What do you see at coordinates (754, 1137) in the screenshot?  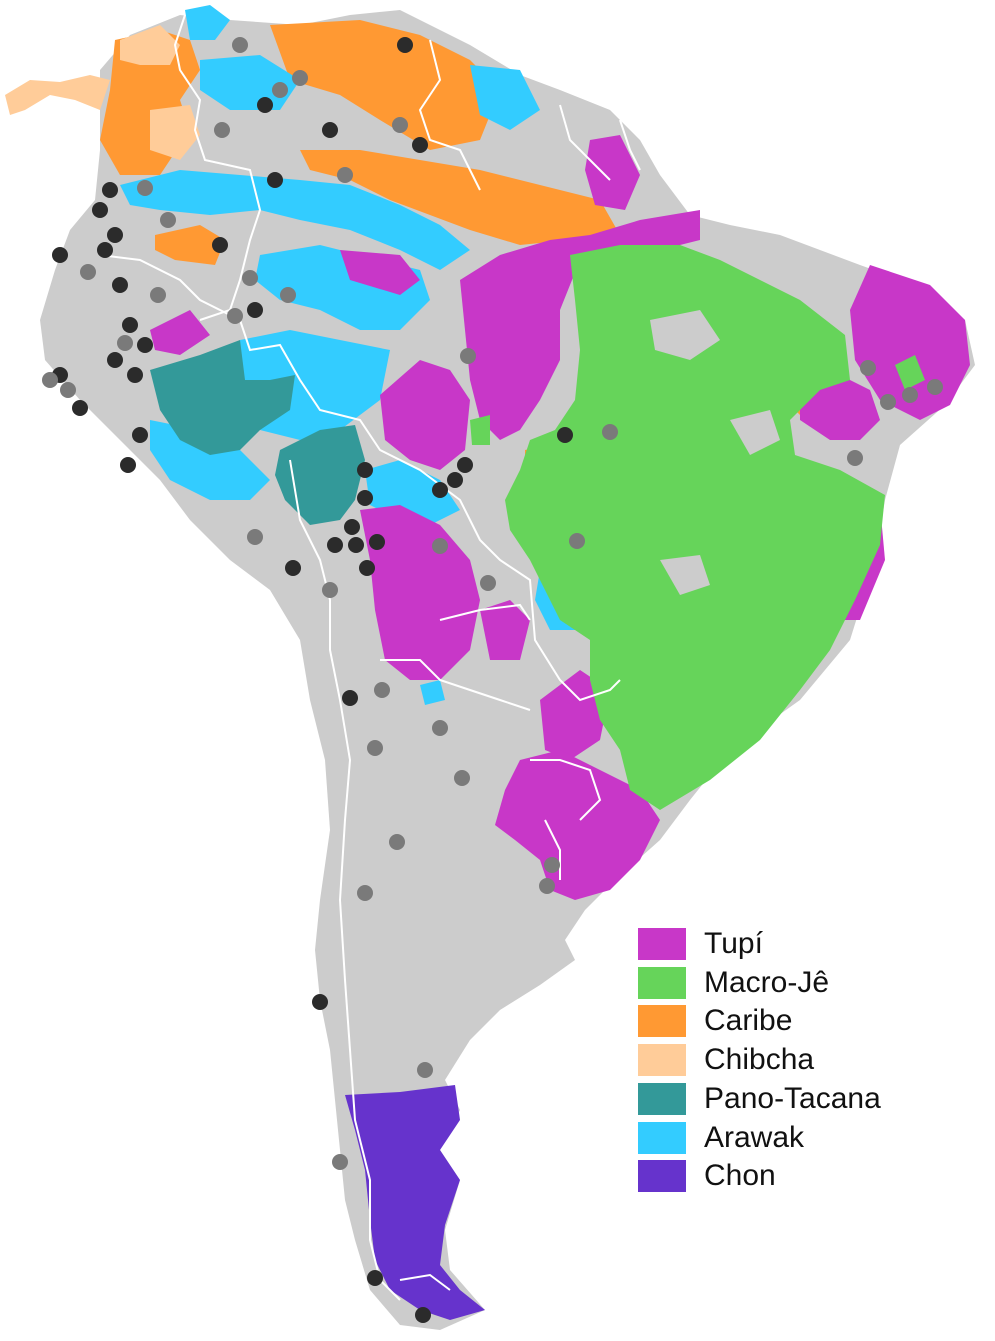 I see `legend-label: Arawak` at bounding box center [754, 1137].